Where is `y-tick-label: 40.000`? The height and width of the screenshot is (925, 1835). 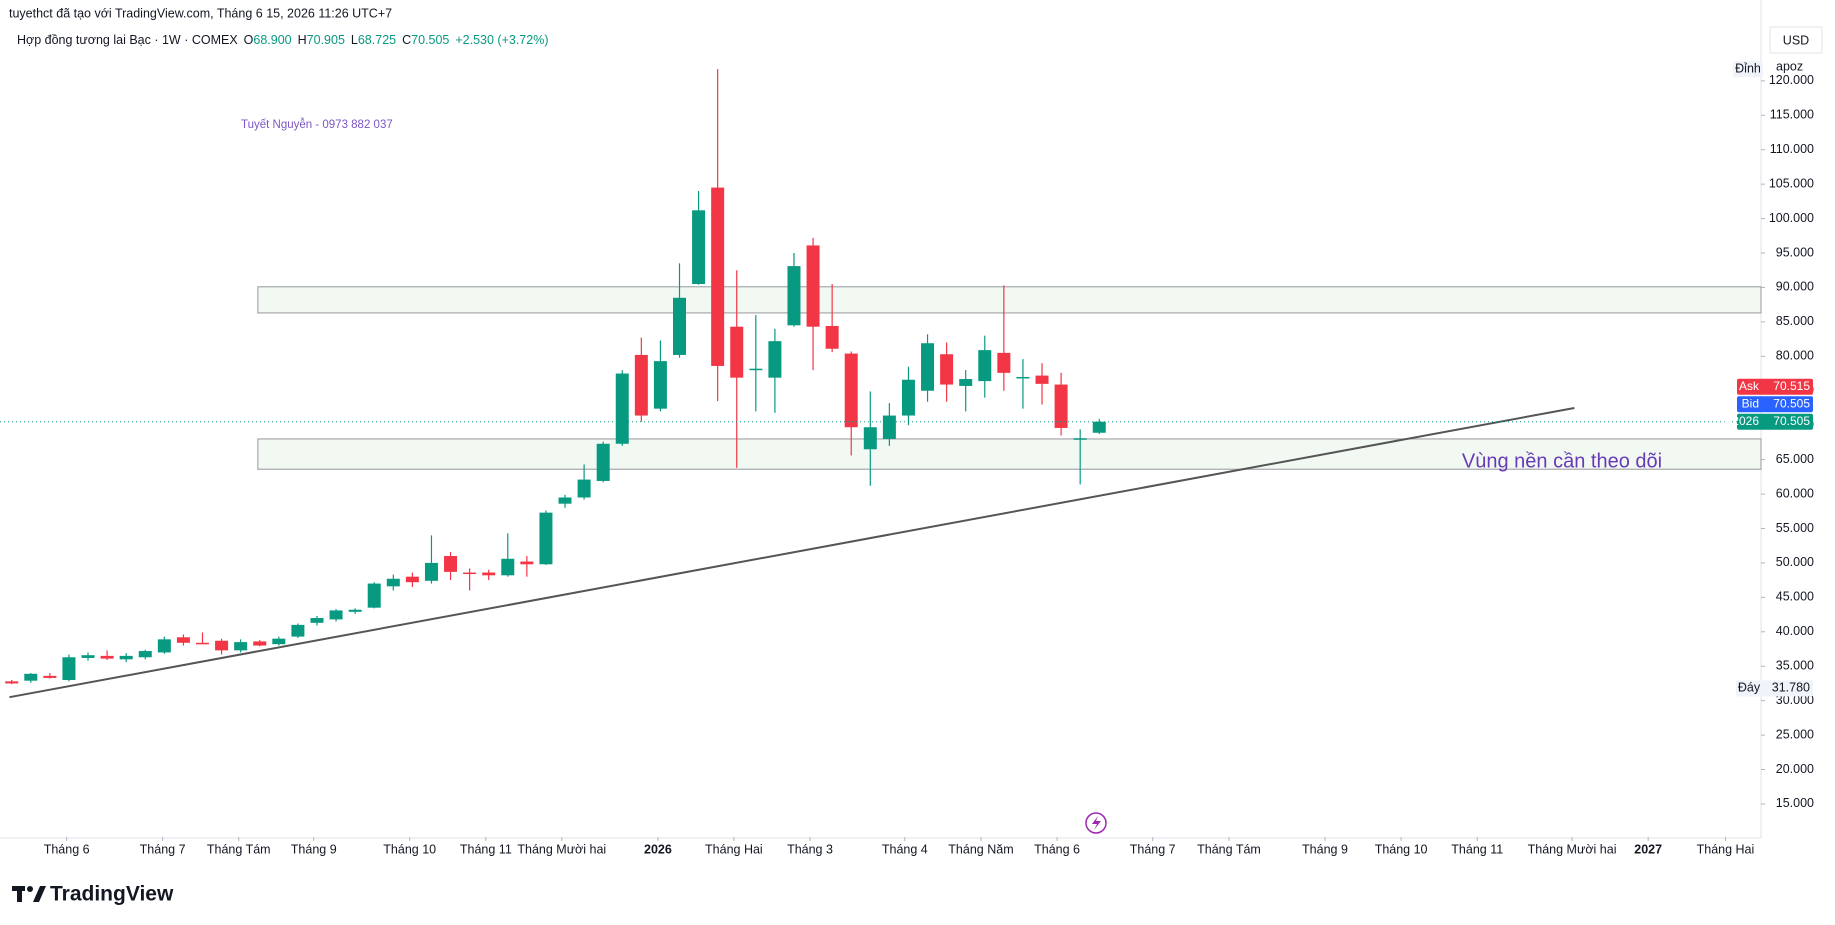
y-tick-label: 40.000 is located at coordinates (1795, 631).